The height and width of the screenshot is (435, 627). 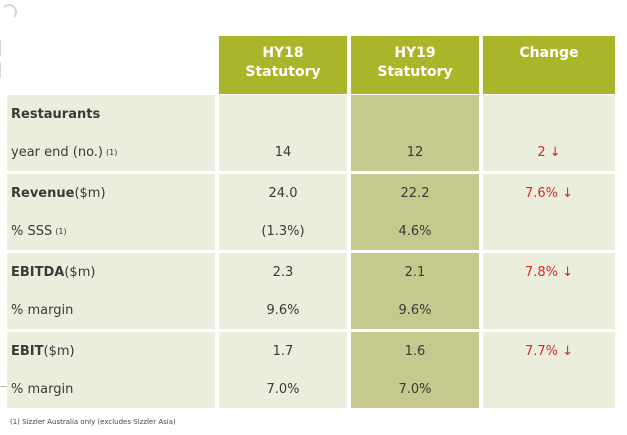 I want to click on table-row: Restaurants, so click(x=311, y=114).